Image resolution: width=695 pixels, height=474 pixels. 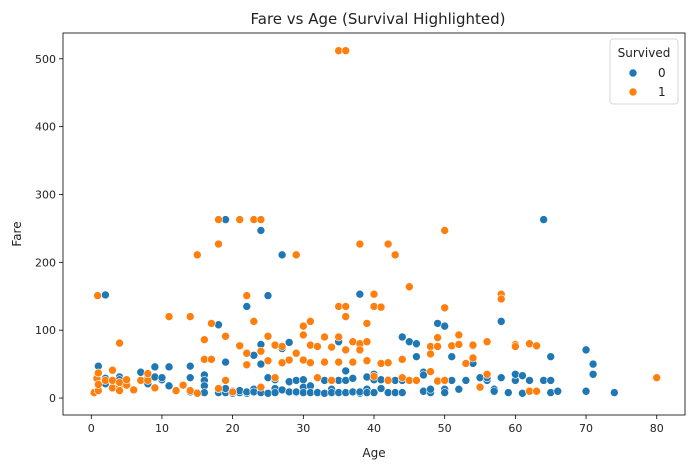 What do you see at coordinates (45, 59) in the screenshot?
I see `y-tick-label: 500` at bounding box center [45, 59].